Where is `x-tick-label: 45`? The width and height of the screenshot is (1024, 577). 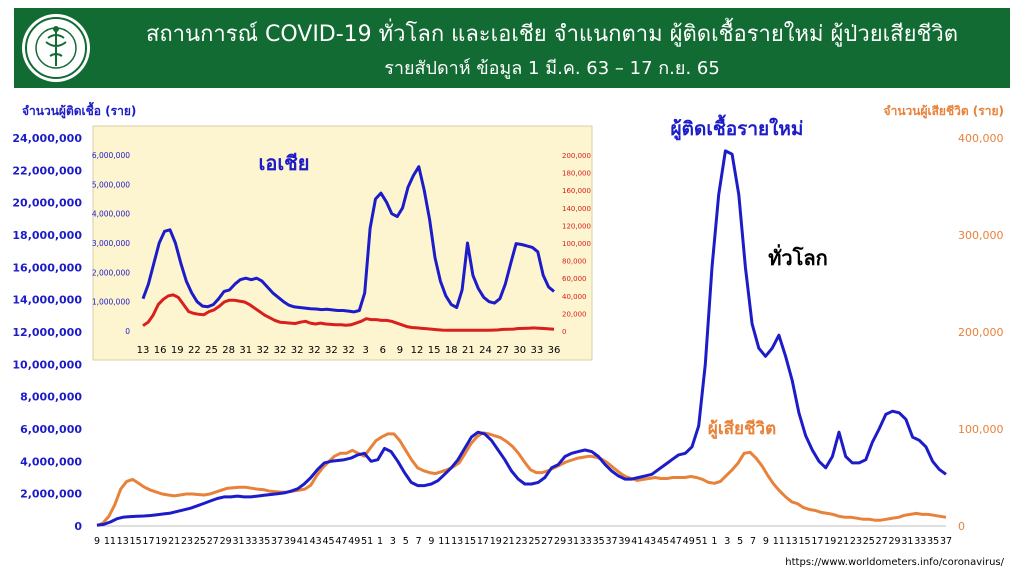
x-tick-label: 45 is located at coordinates (663, 541).